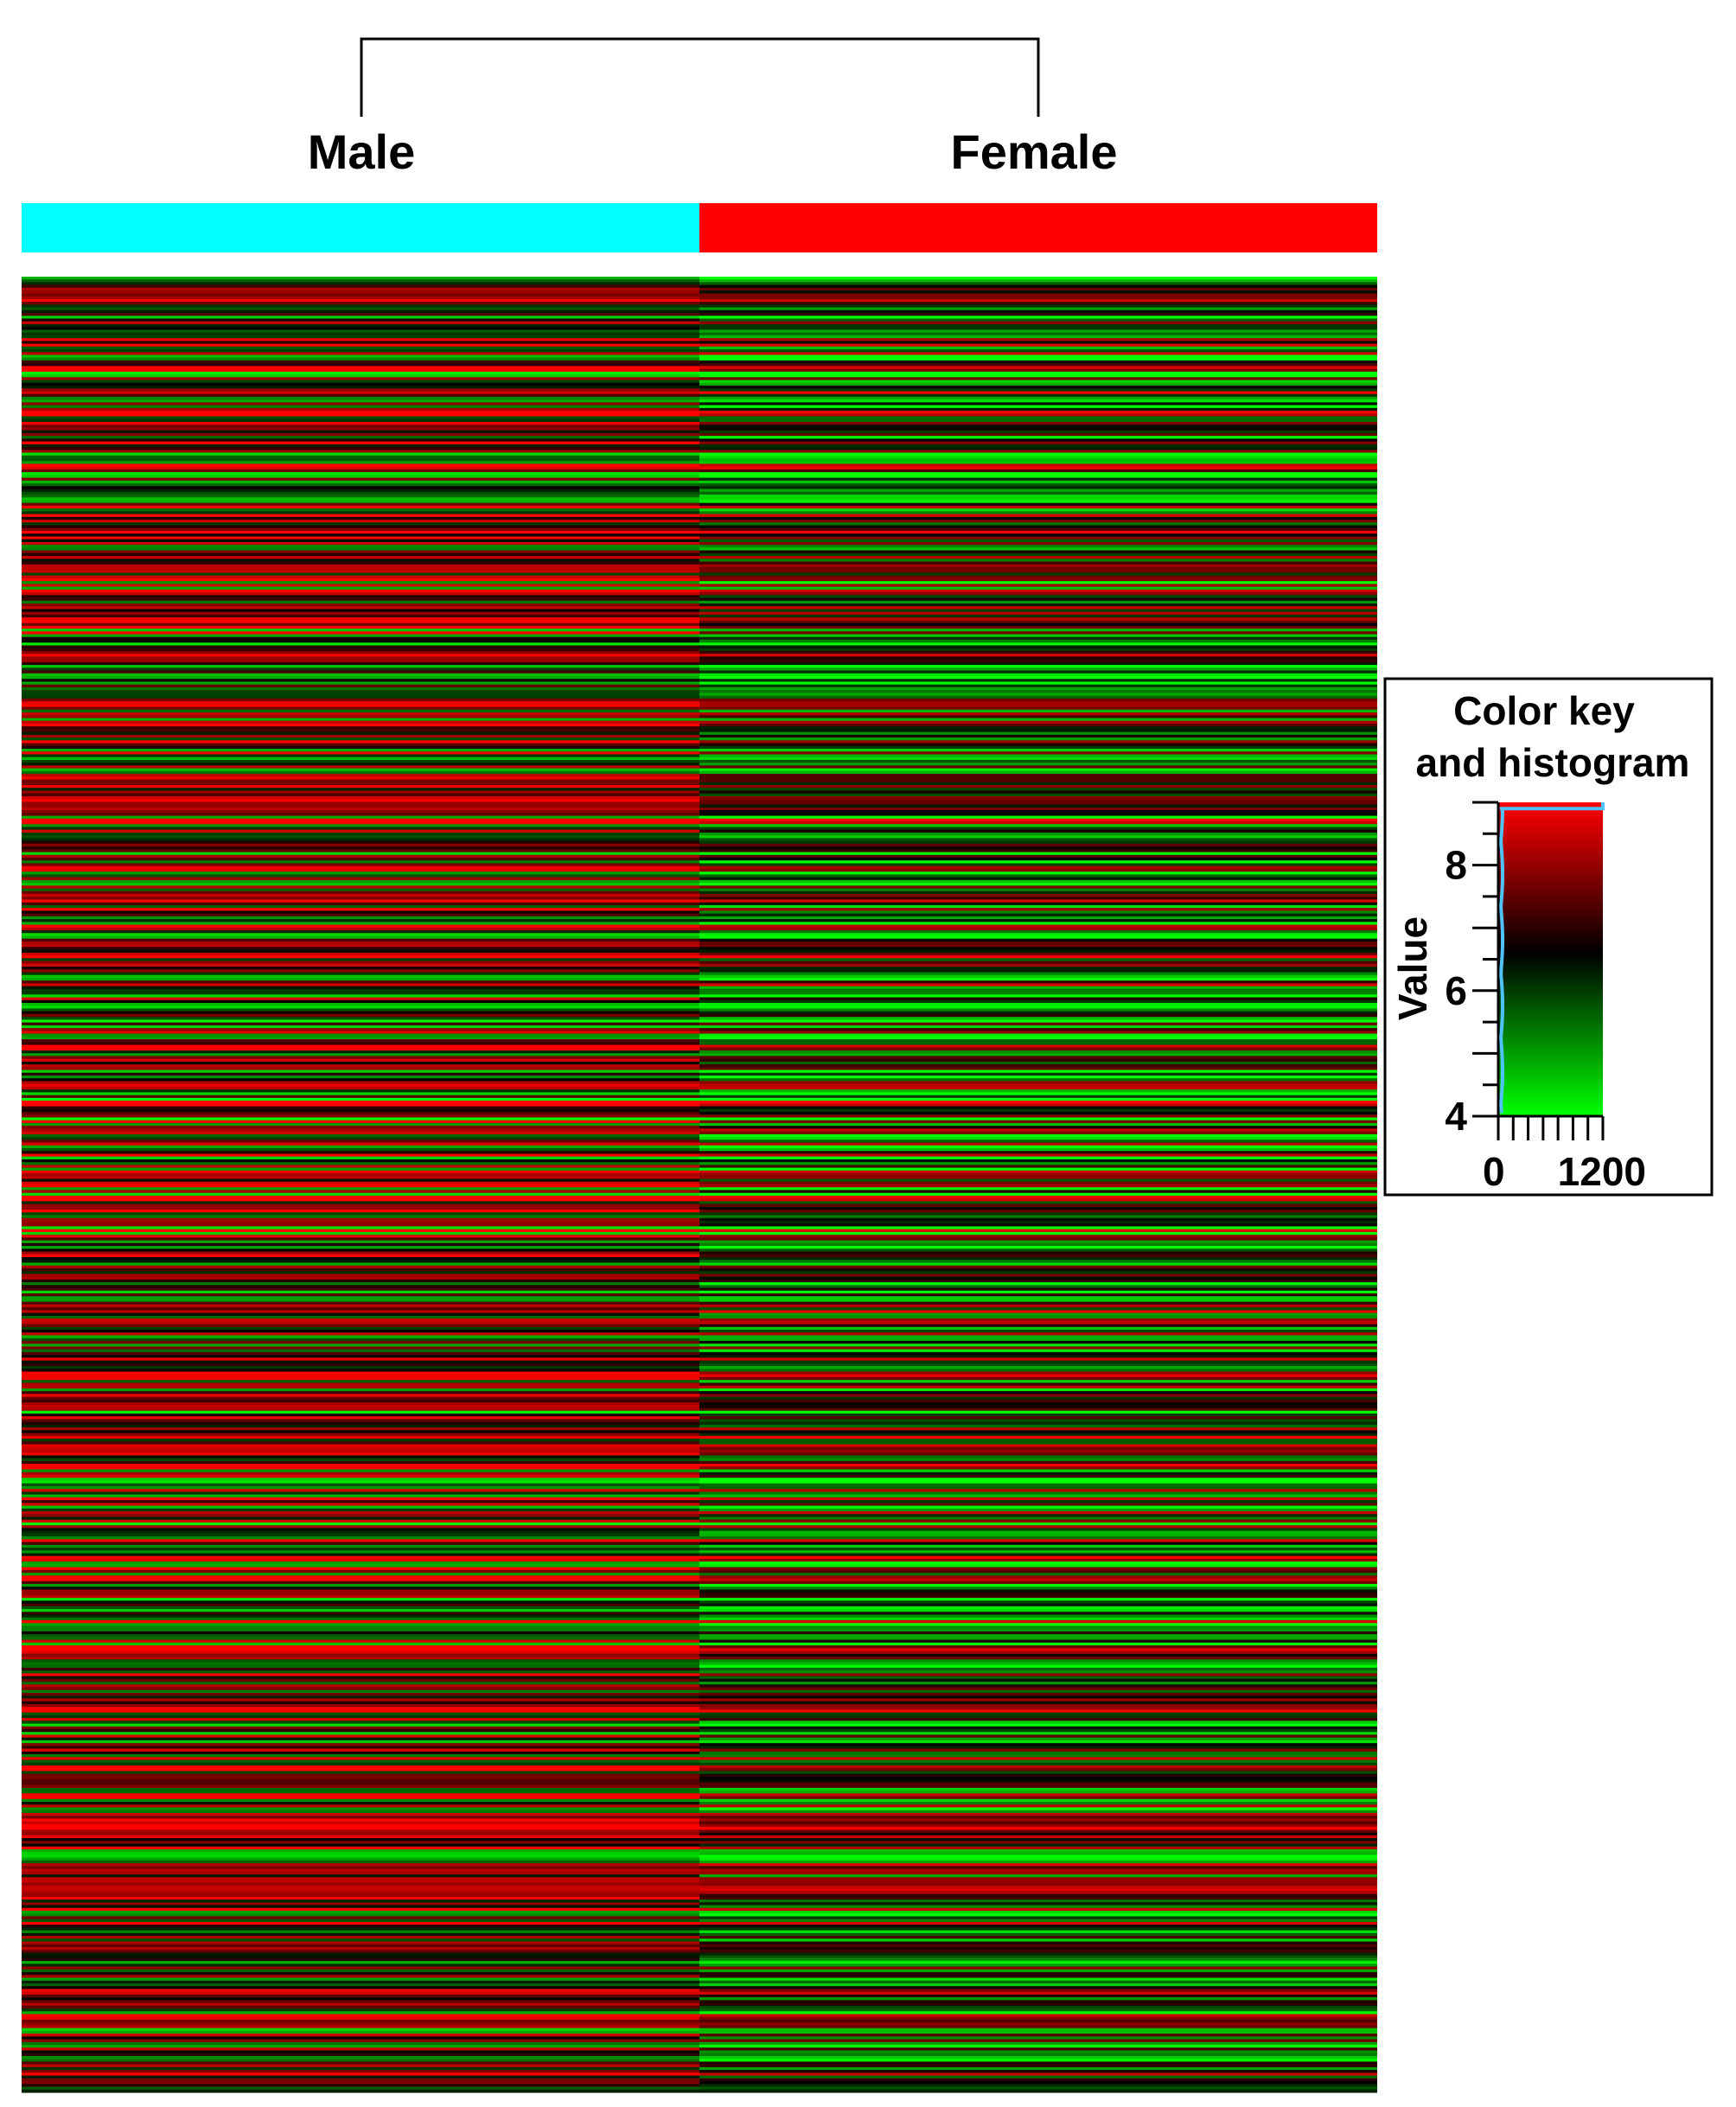 Image resolution: width=1736 pixels, height=2107 pixels. Describe the element at coordinates (1456, 990) in the screenshot. I see `color-key-y-tick-label: 6` at that location.